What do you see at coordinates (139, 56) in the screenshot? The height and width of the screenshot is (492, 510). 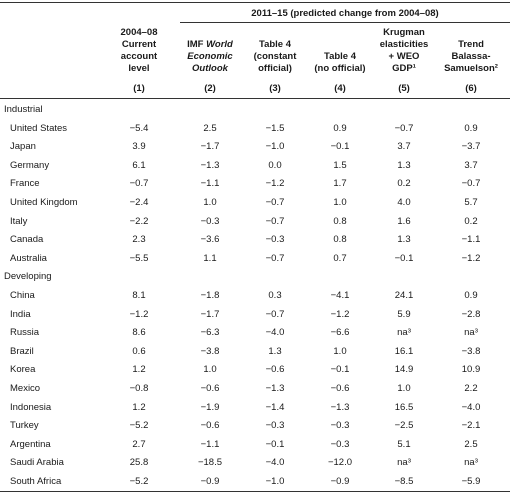 I see `column-header-line: account` at bounding box center [139, 56].